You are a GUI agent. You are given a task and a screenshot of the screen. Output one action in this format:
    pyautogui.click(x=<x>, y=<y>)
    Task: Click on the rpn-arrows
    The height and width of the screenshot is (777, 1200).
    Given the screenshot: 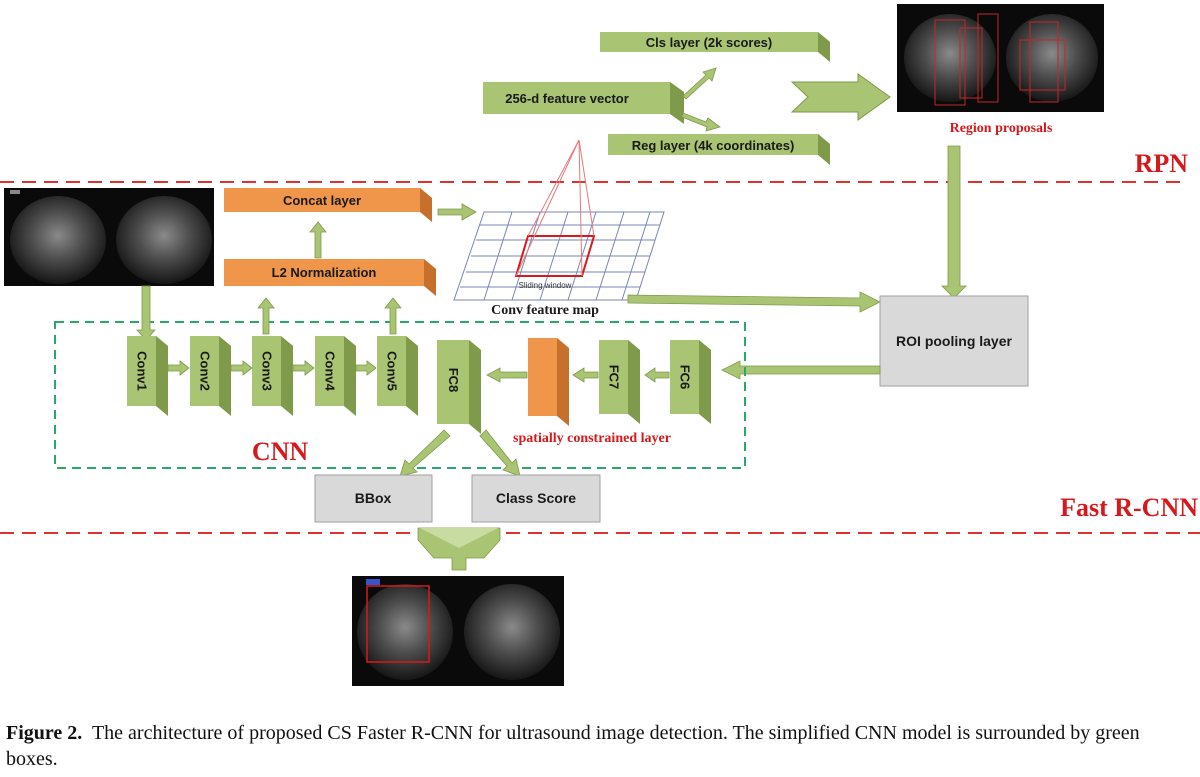 What is the action you would take?
    pyautogui.click(x=701, y=99)
    